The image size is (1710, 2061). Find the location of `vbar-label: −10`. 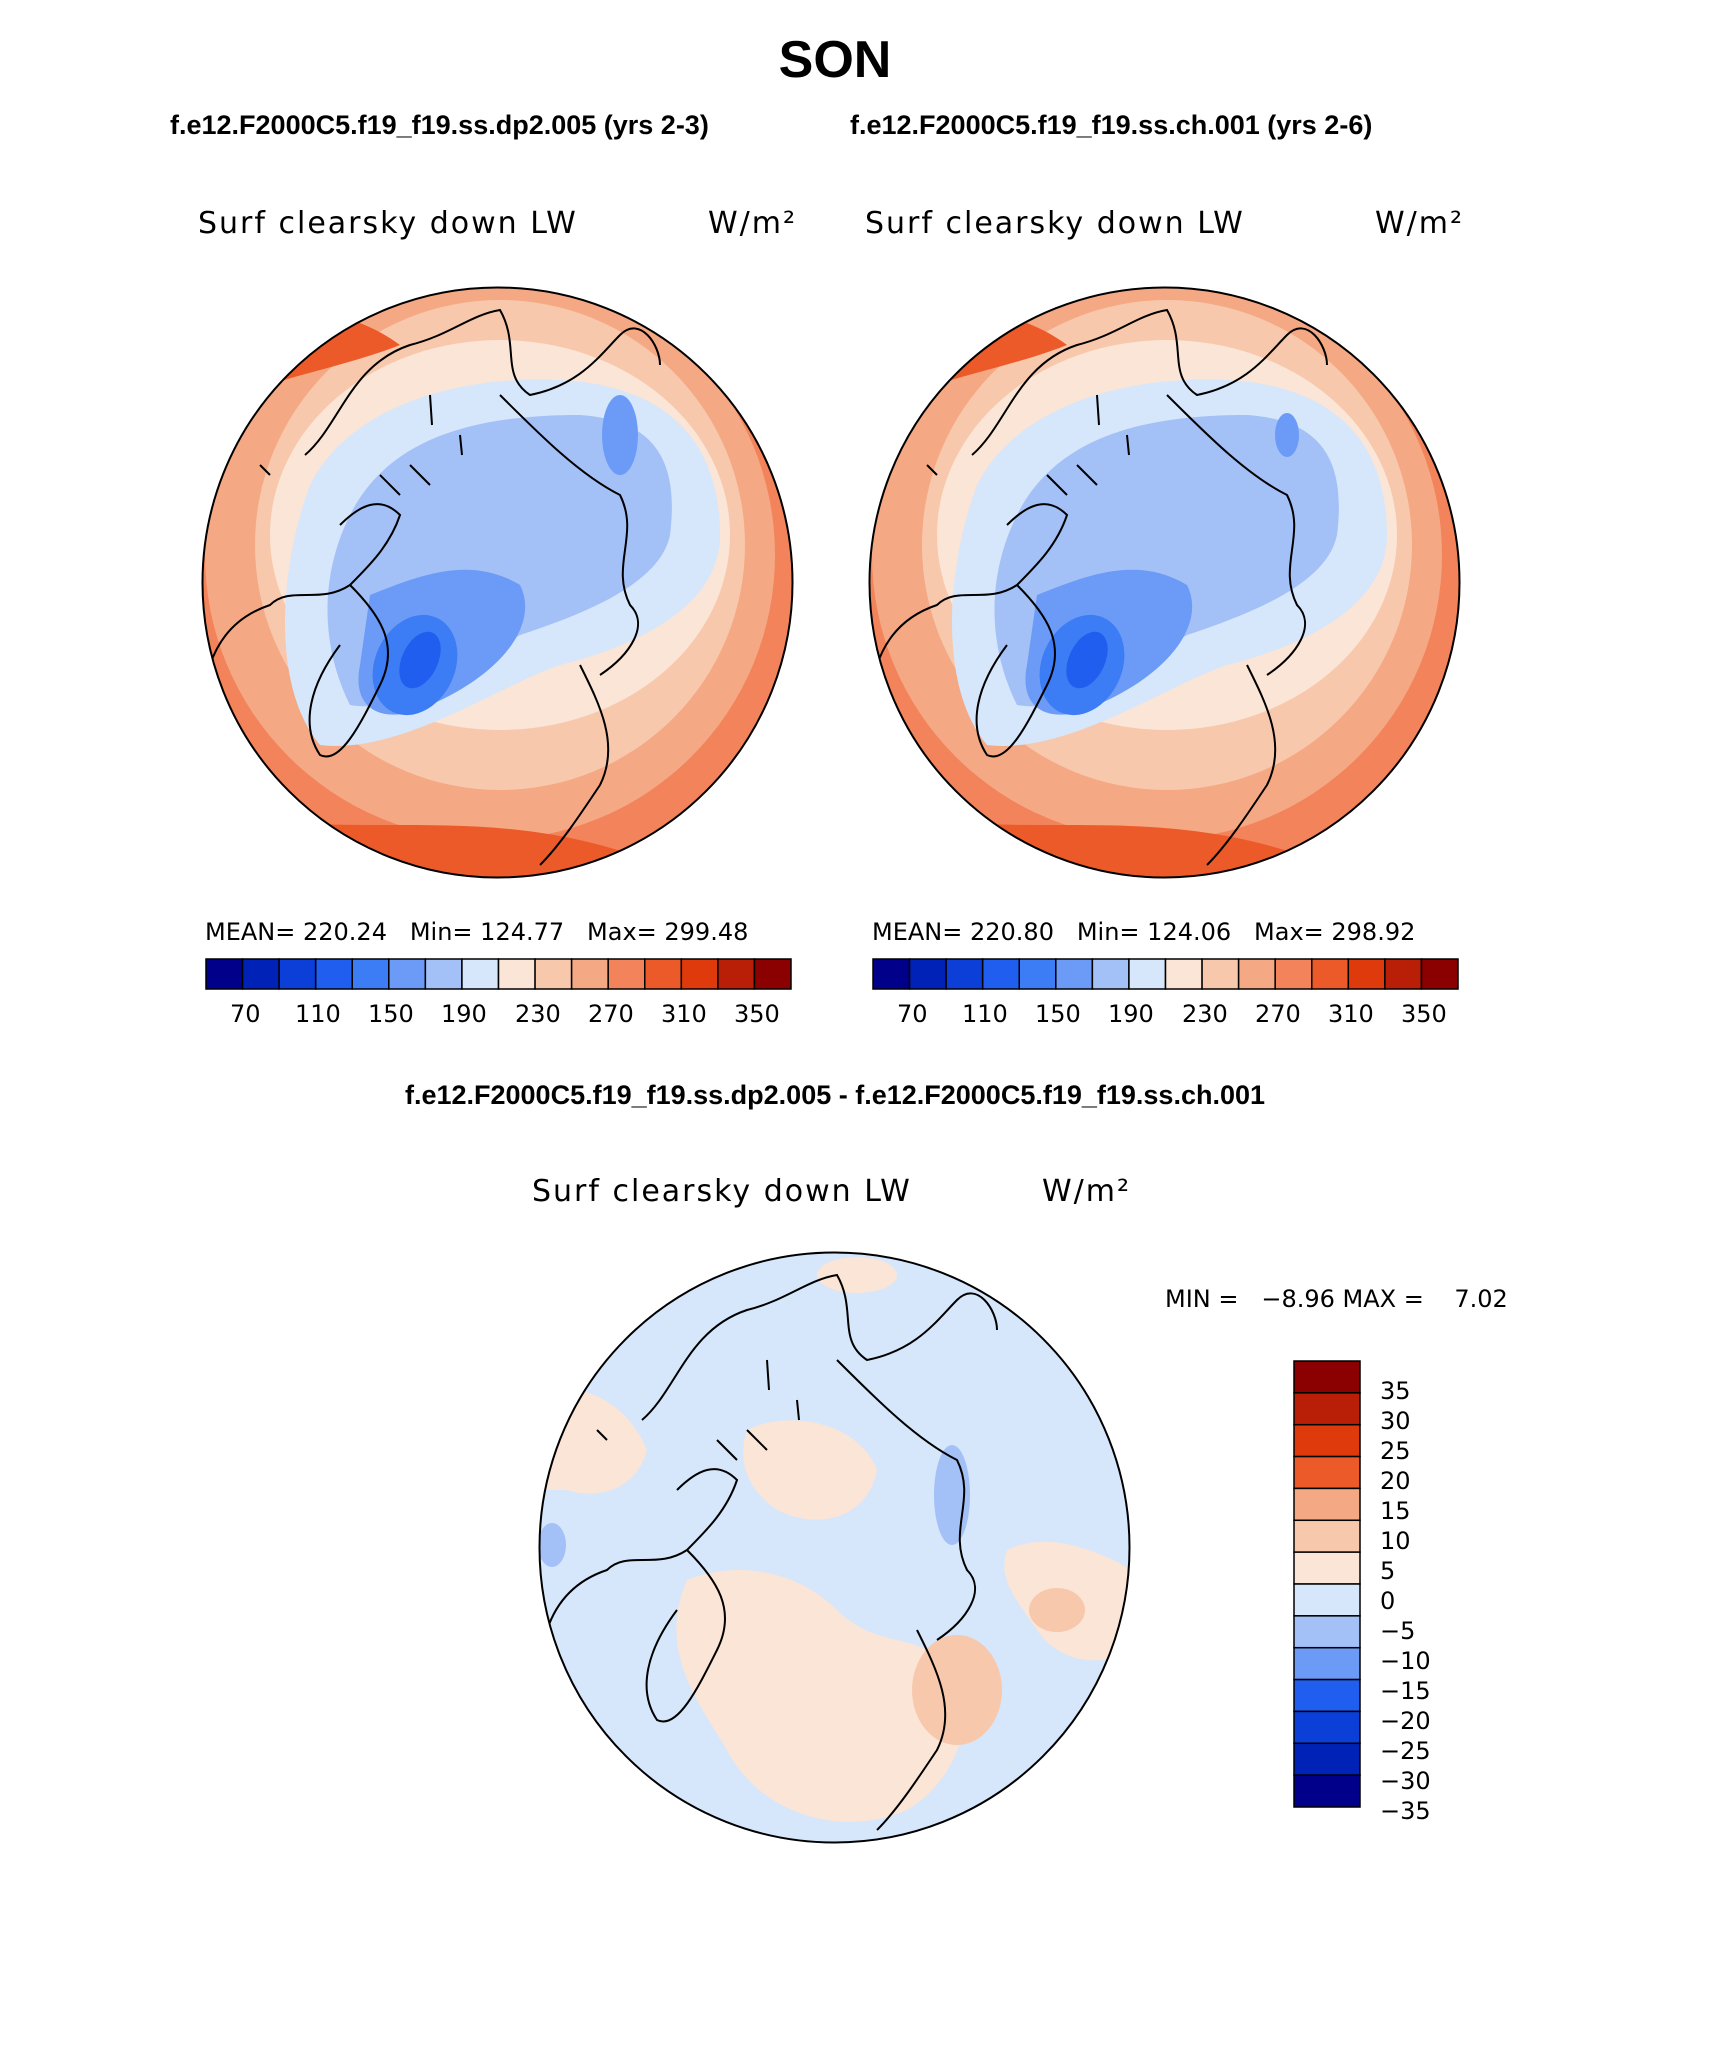

vbar-label: −10 is located at coordinates (1405, 1661).